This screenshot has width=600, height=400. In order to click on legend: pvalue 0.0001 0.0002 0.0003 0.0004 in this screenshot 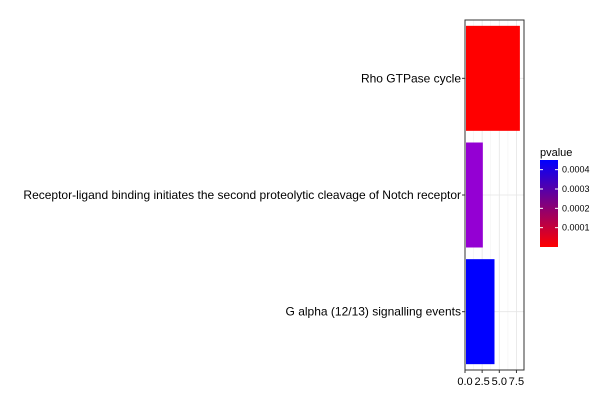, I will do `click(565, 197)`.